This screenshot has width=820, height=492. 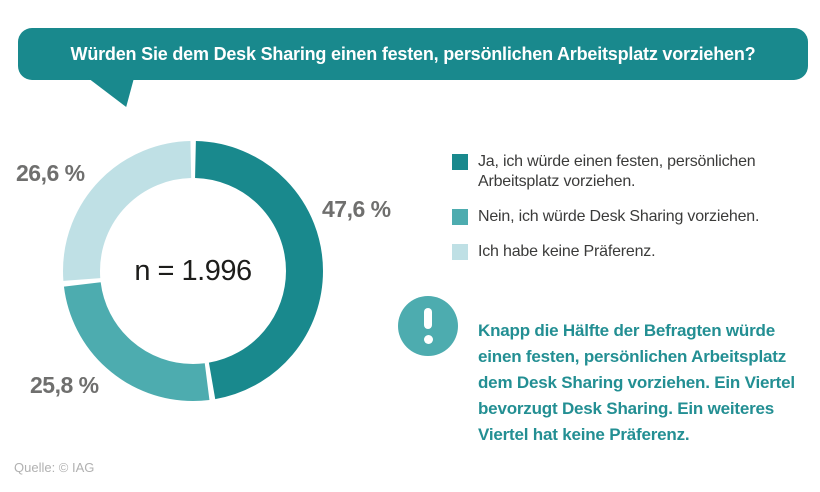 I want to click on legend-item-nein: Nein, ich würde Desk Sharing vorziehen., so click(x=622, y=217).